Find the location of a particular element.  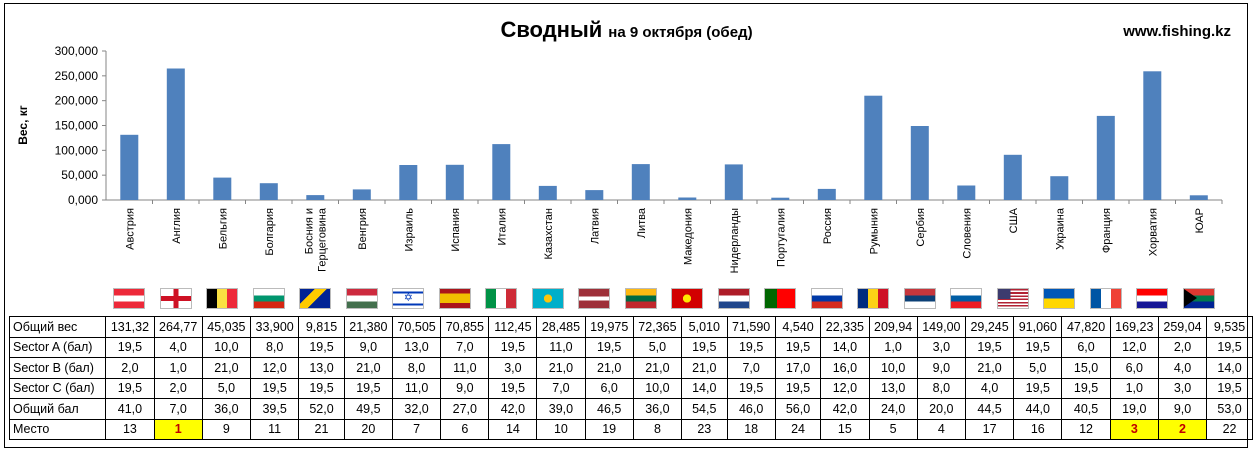

table-cell: 45,035 is located at coordinates (226, 327).